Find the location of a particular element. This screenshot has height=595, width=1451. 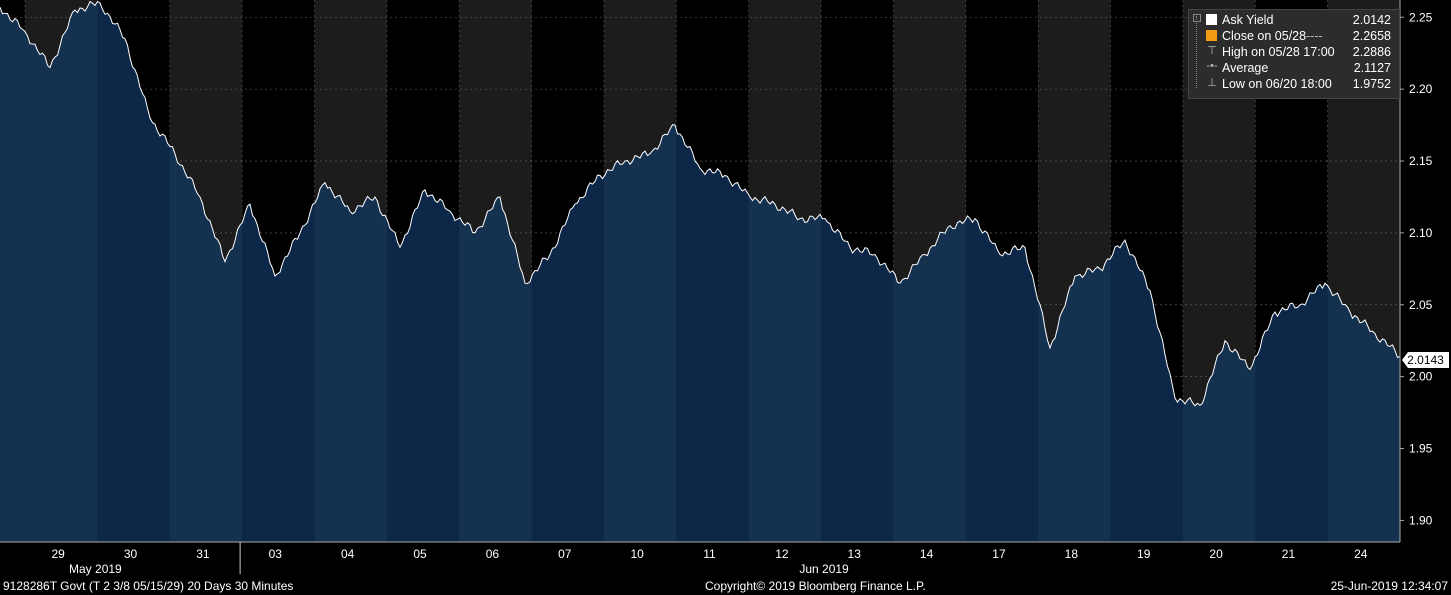

x-tick-label: 30 is located at coordinates (131, 554).